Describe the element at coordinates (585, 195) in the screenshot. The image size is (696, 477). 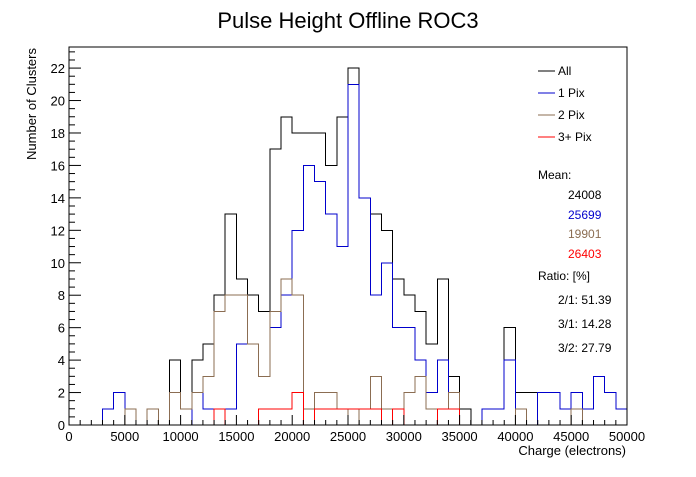
I see `mean-all: 24008` at that location.